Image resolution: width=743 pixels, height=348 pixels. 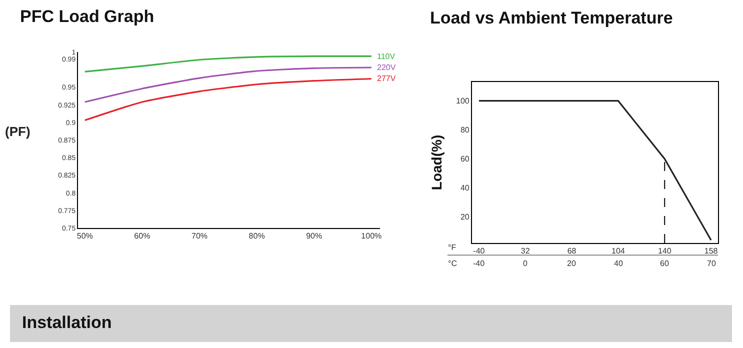 What do you see at coordinates (199, 236) in the screenshot?
I see `x-tick-label: 70%` at bounding box center [199, 236].